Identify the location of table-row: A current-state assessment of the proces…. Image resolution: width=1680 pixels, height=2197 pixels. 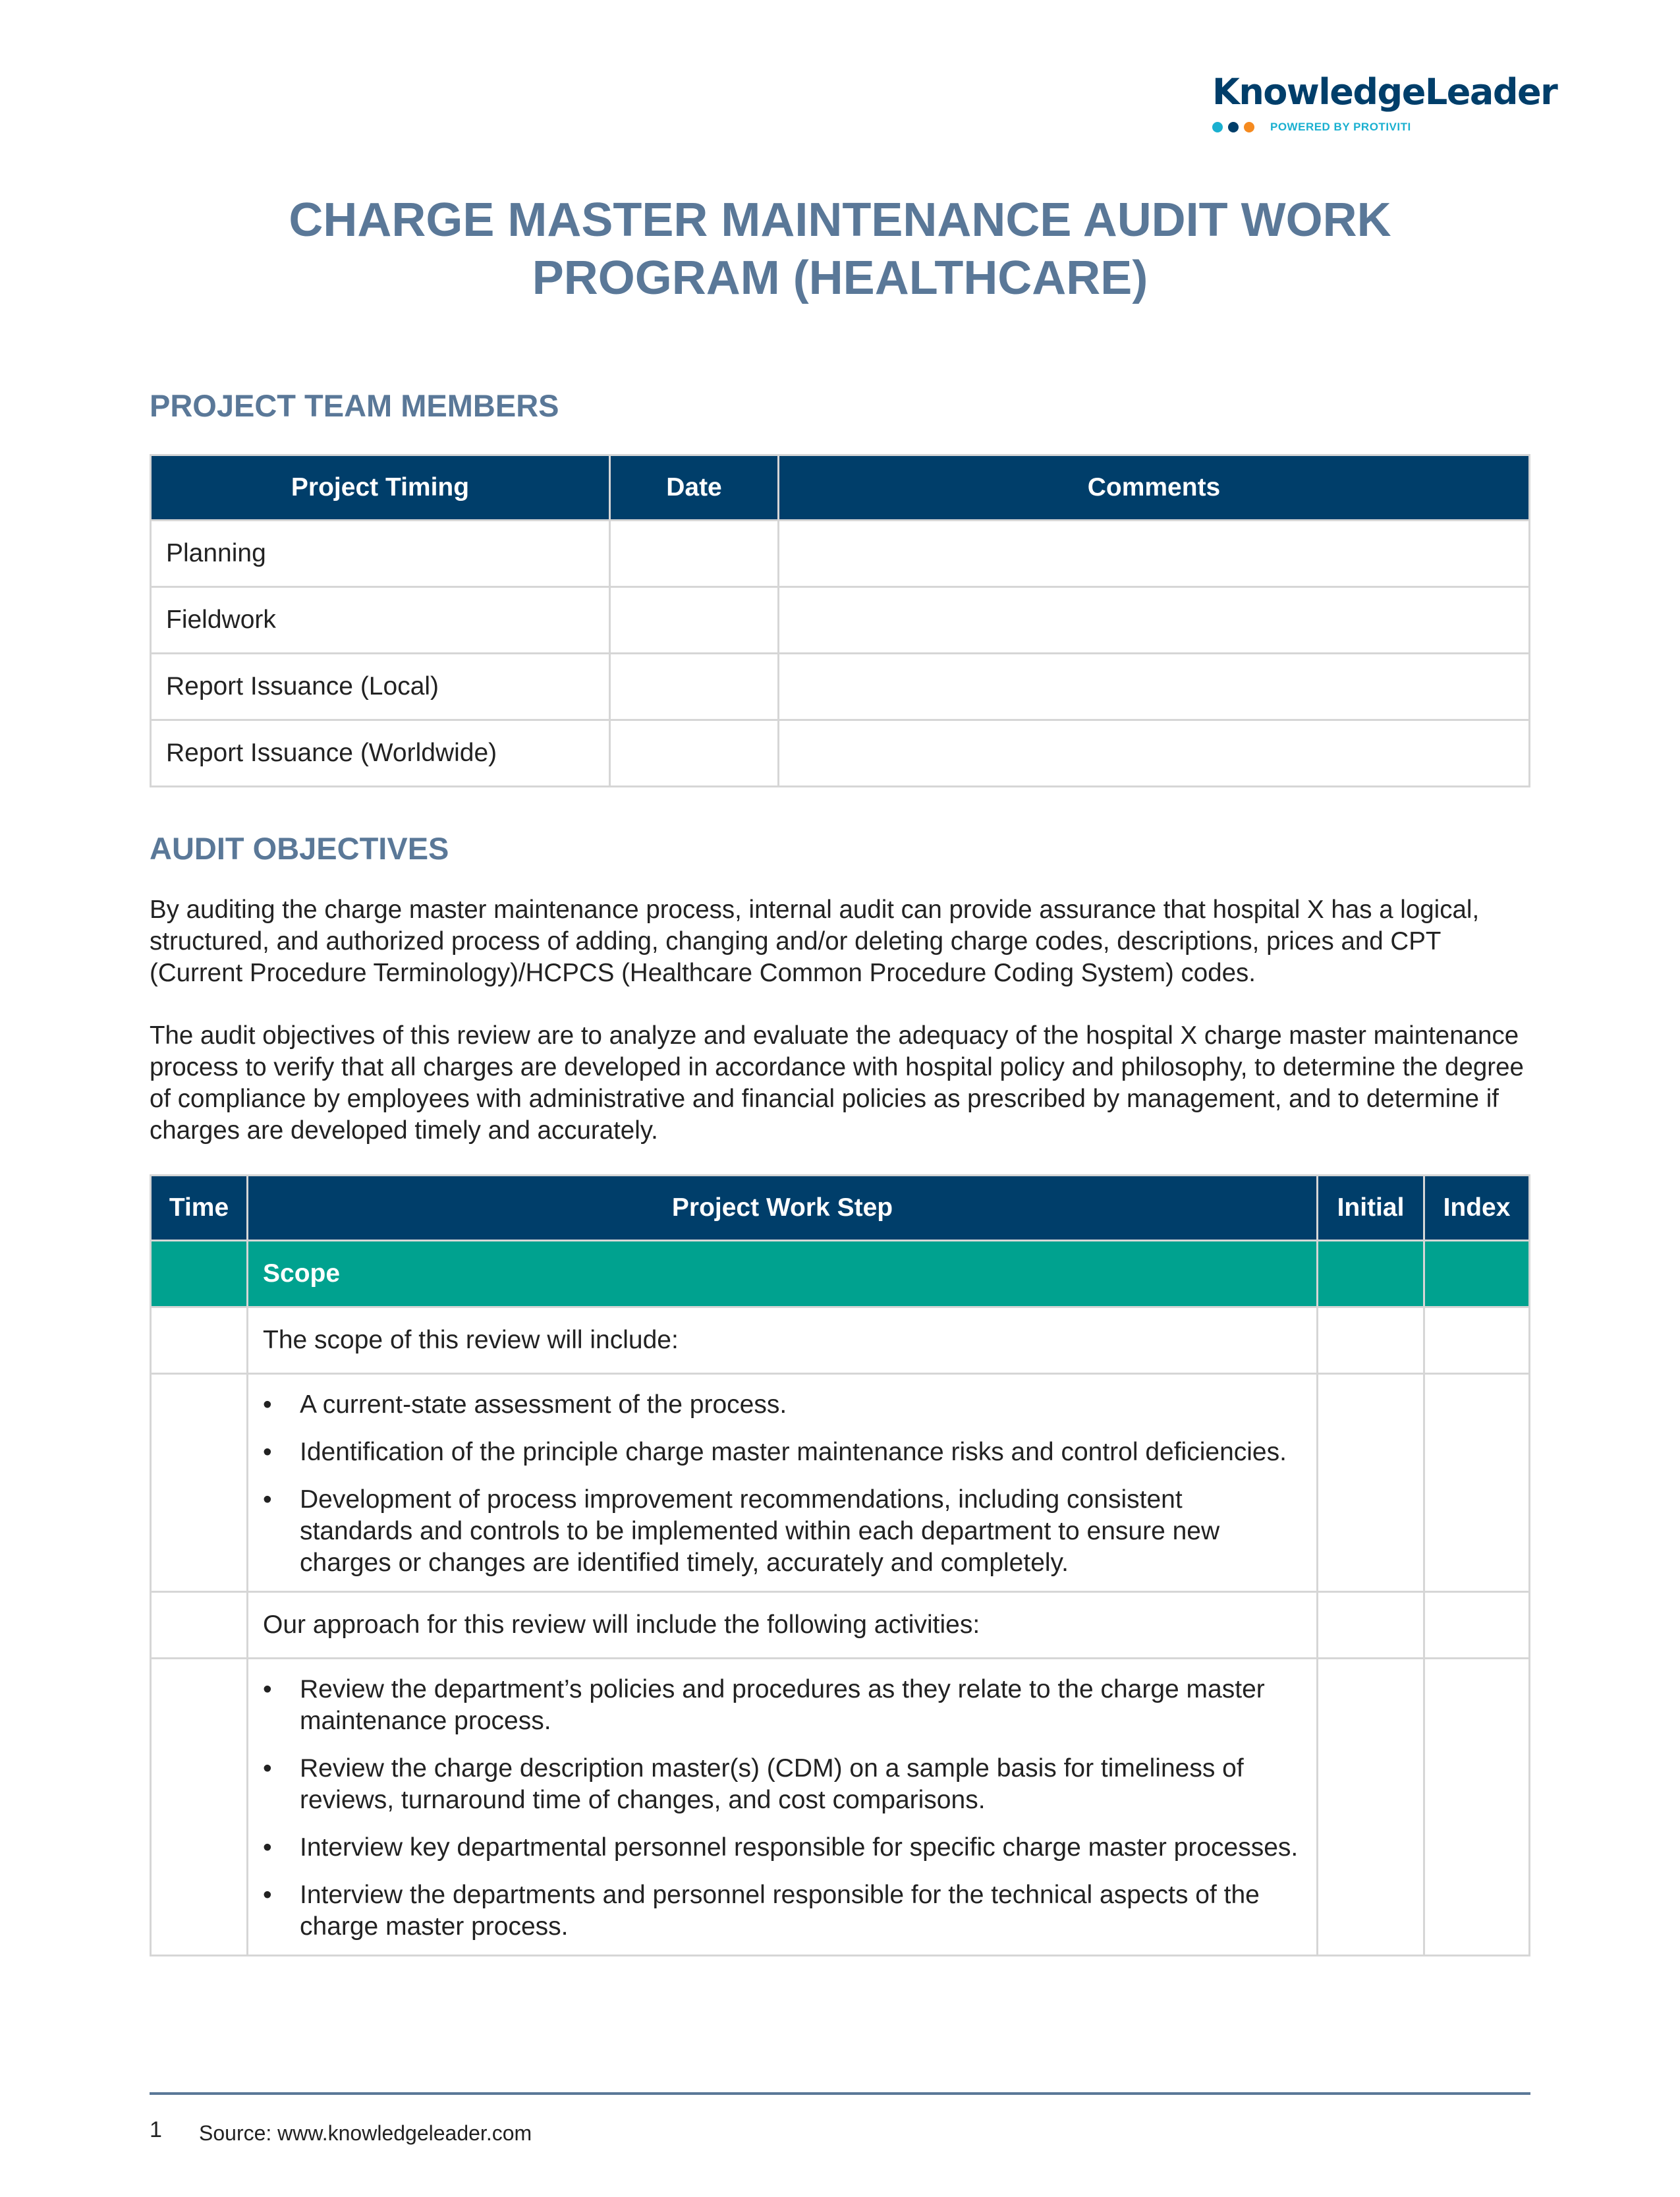
(840, 1483).